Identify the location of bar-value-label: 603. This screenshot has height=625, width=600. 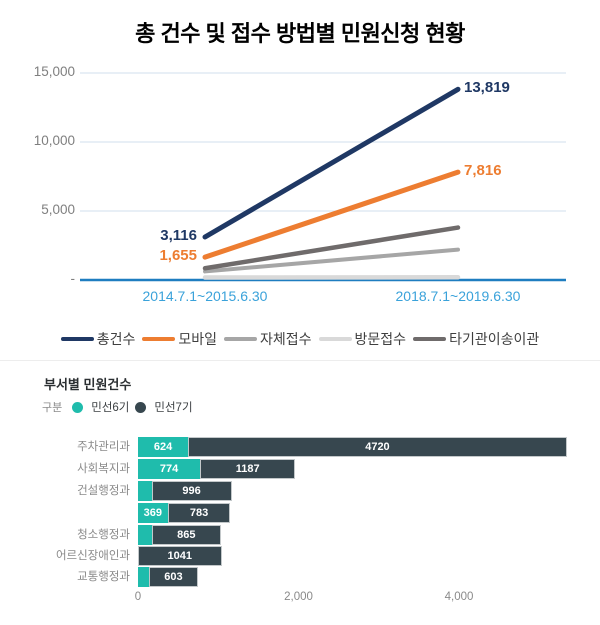
(173, 577).